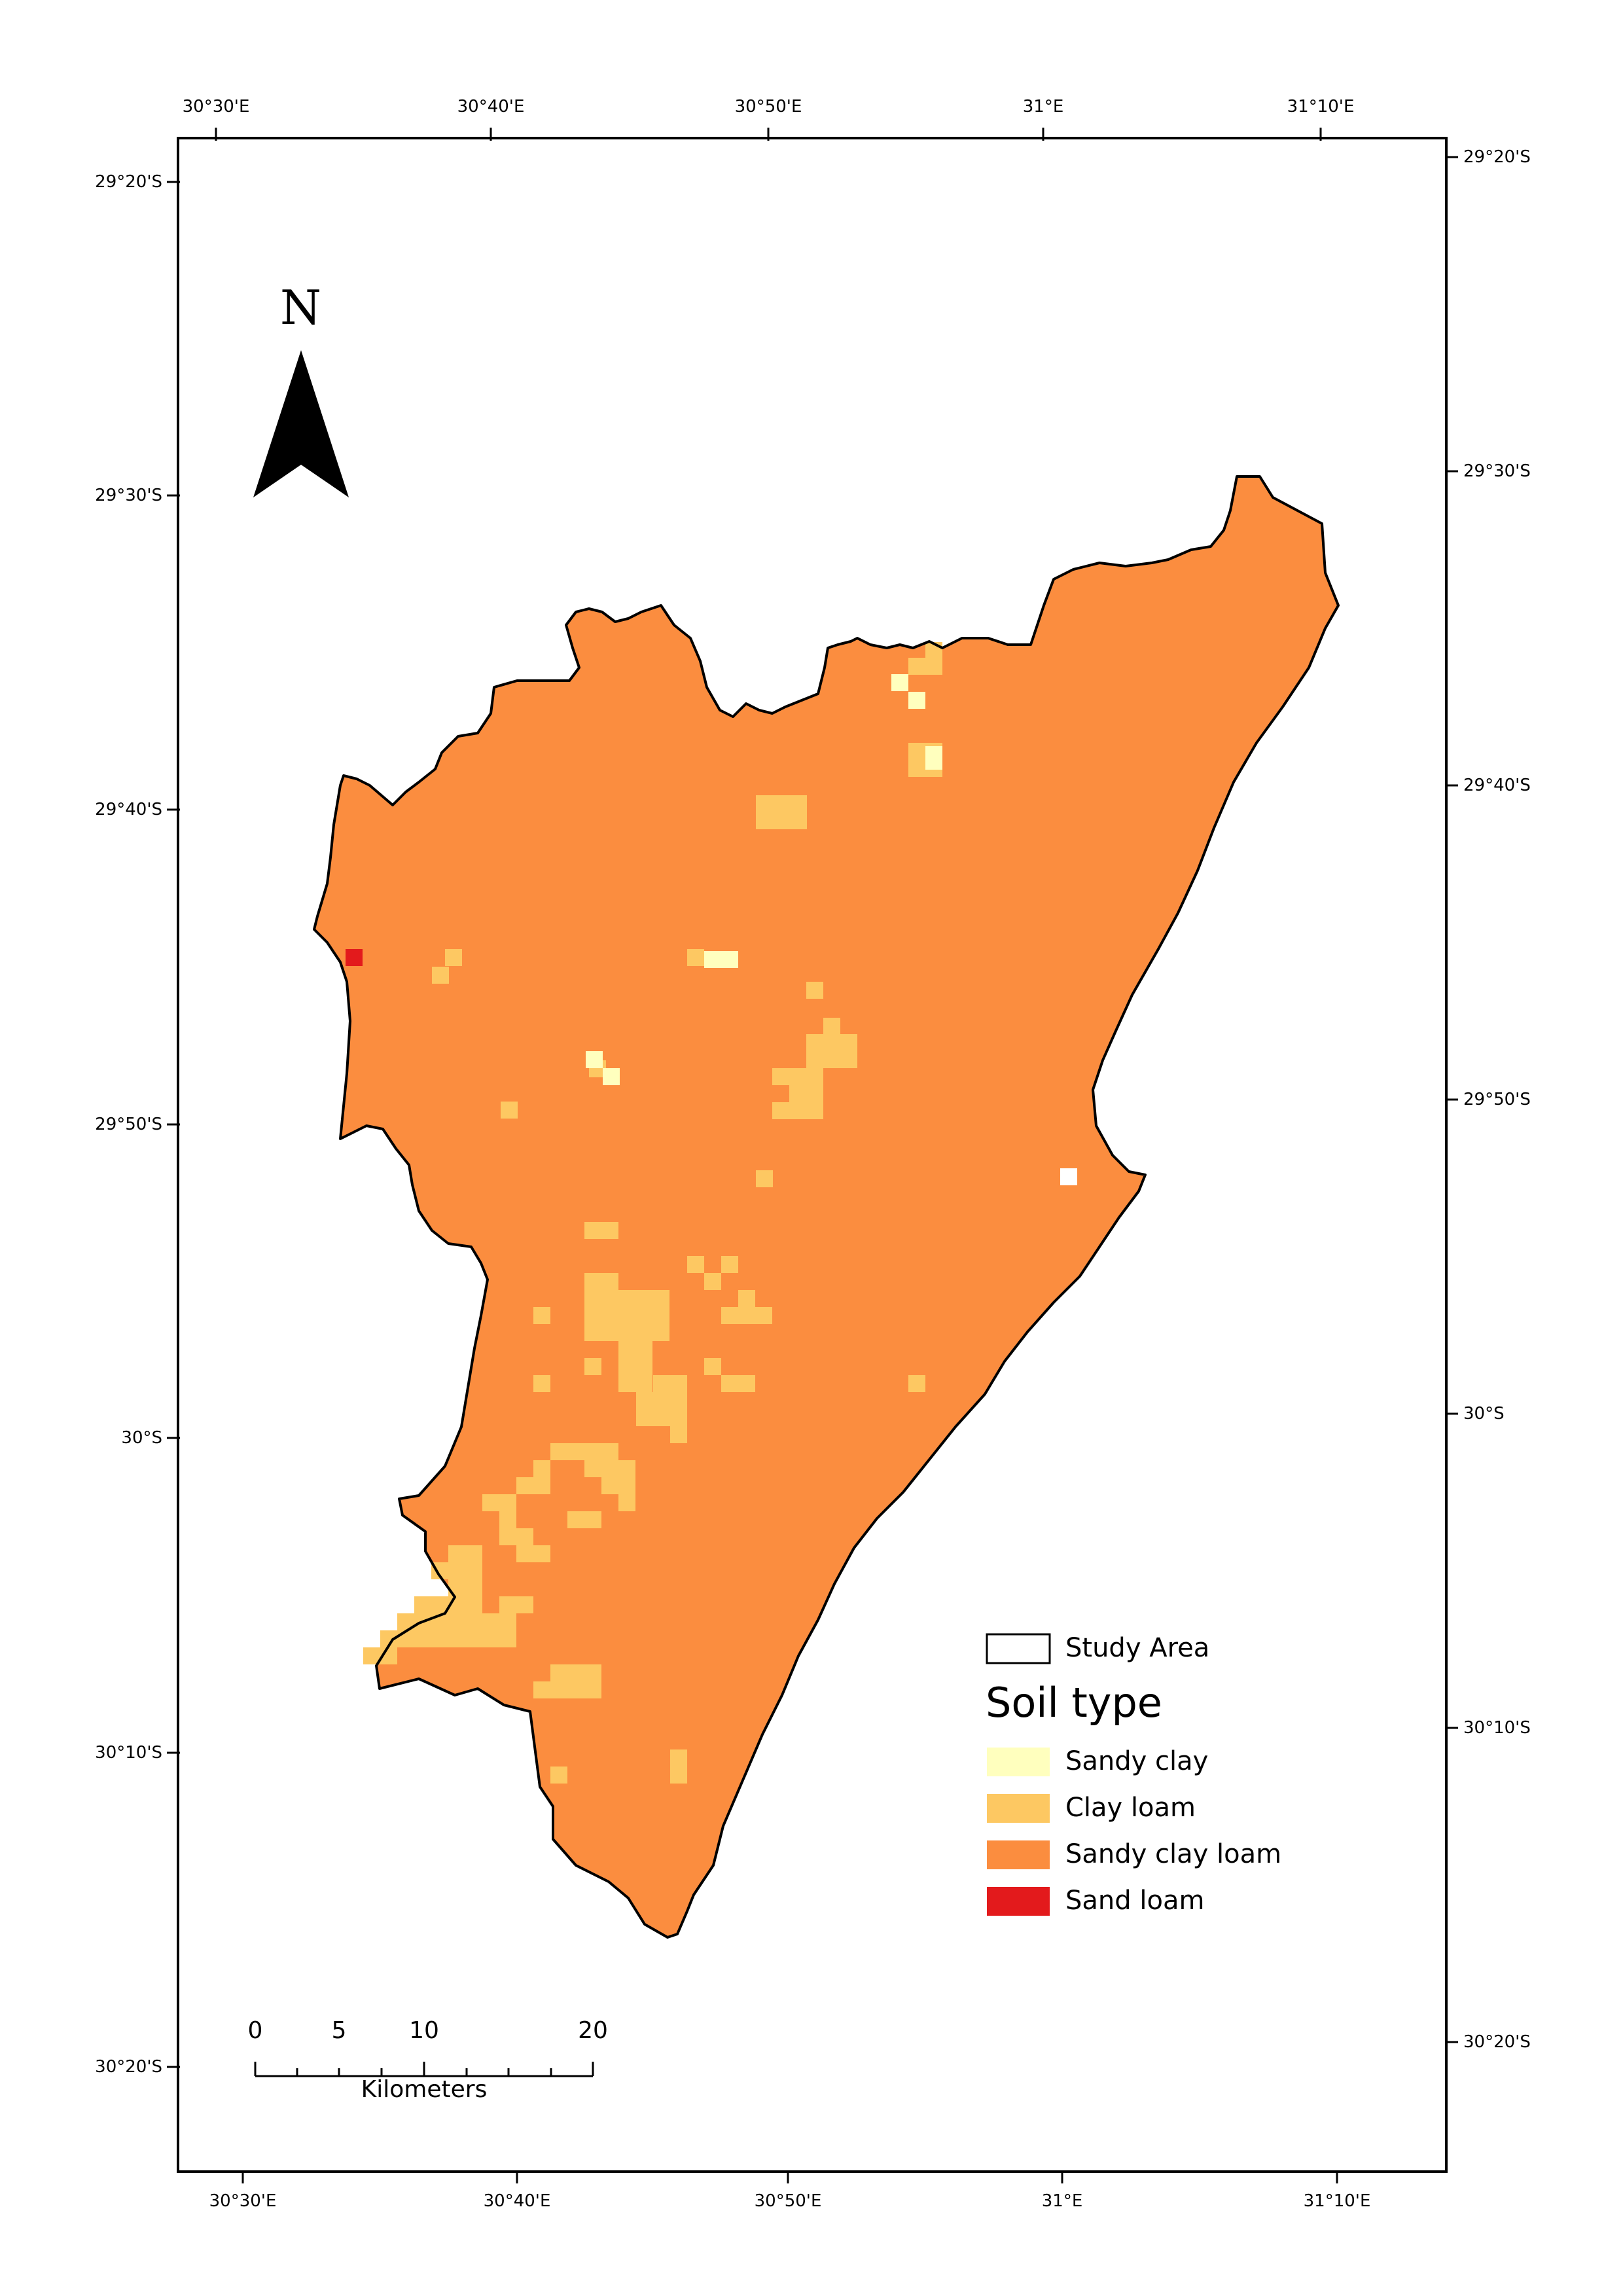 The image size is (1623, 2296). What do you see at coordinates (832, 929) in the screenshot?
I see `sandy-clay-cells` at bounding box center [832, 929].